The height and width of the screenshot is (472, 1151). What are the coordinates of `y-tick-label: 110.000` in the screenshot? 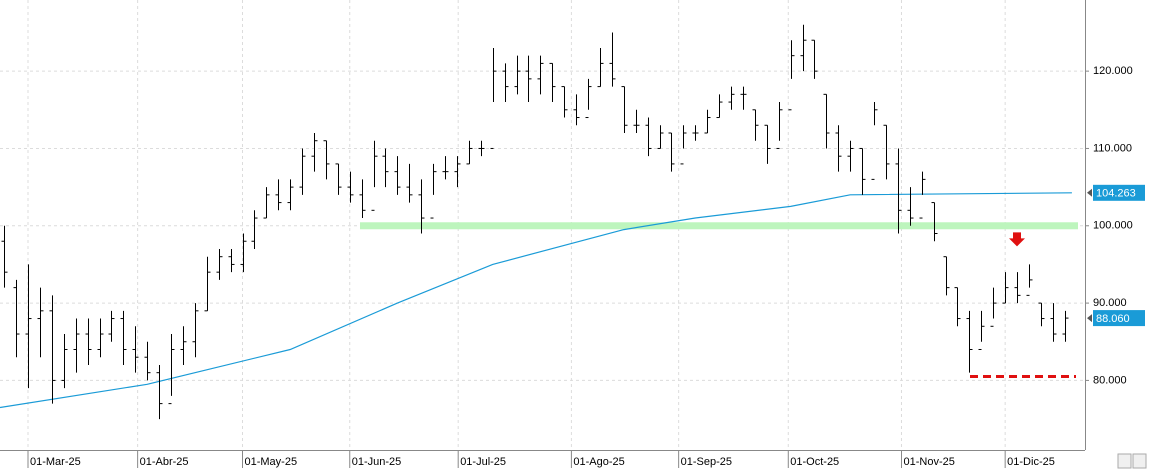 It's located at (1112, 148).